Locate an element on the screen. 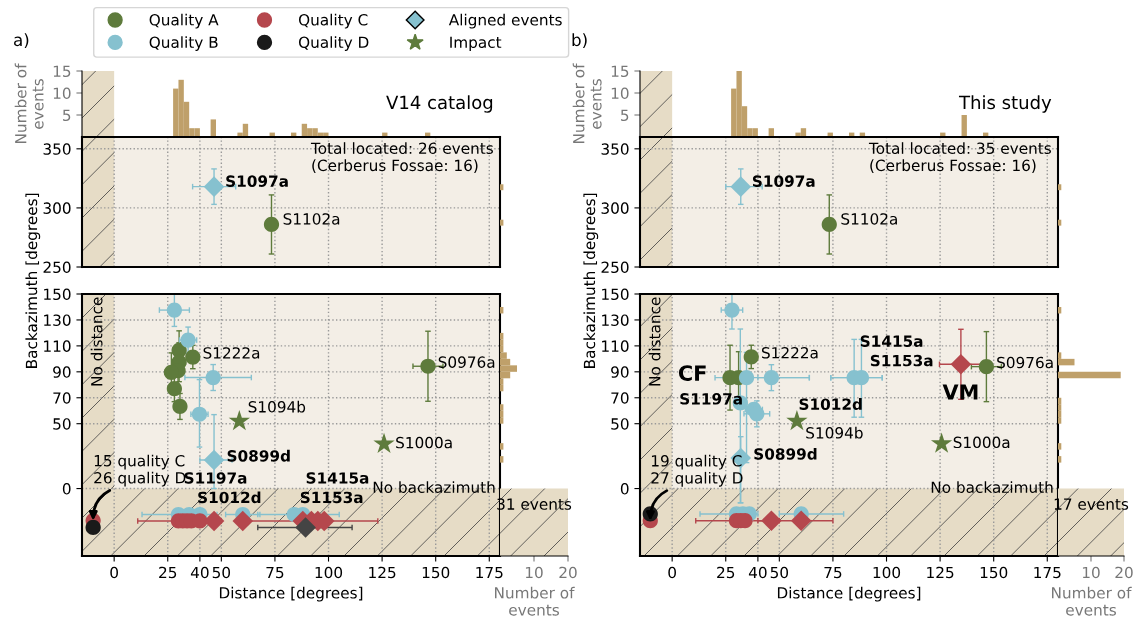 The height and width of the screenshot is (624, 1142). legend-label: Quality C is located at coordinates (333, 21).